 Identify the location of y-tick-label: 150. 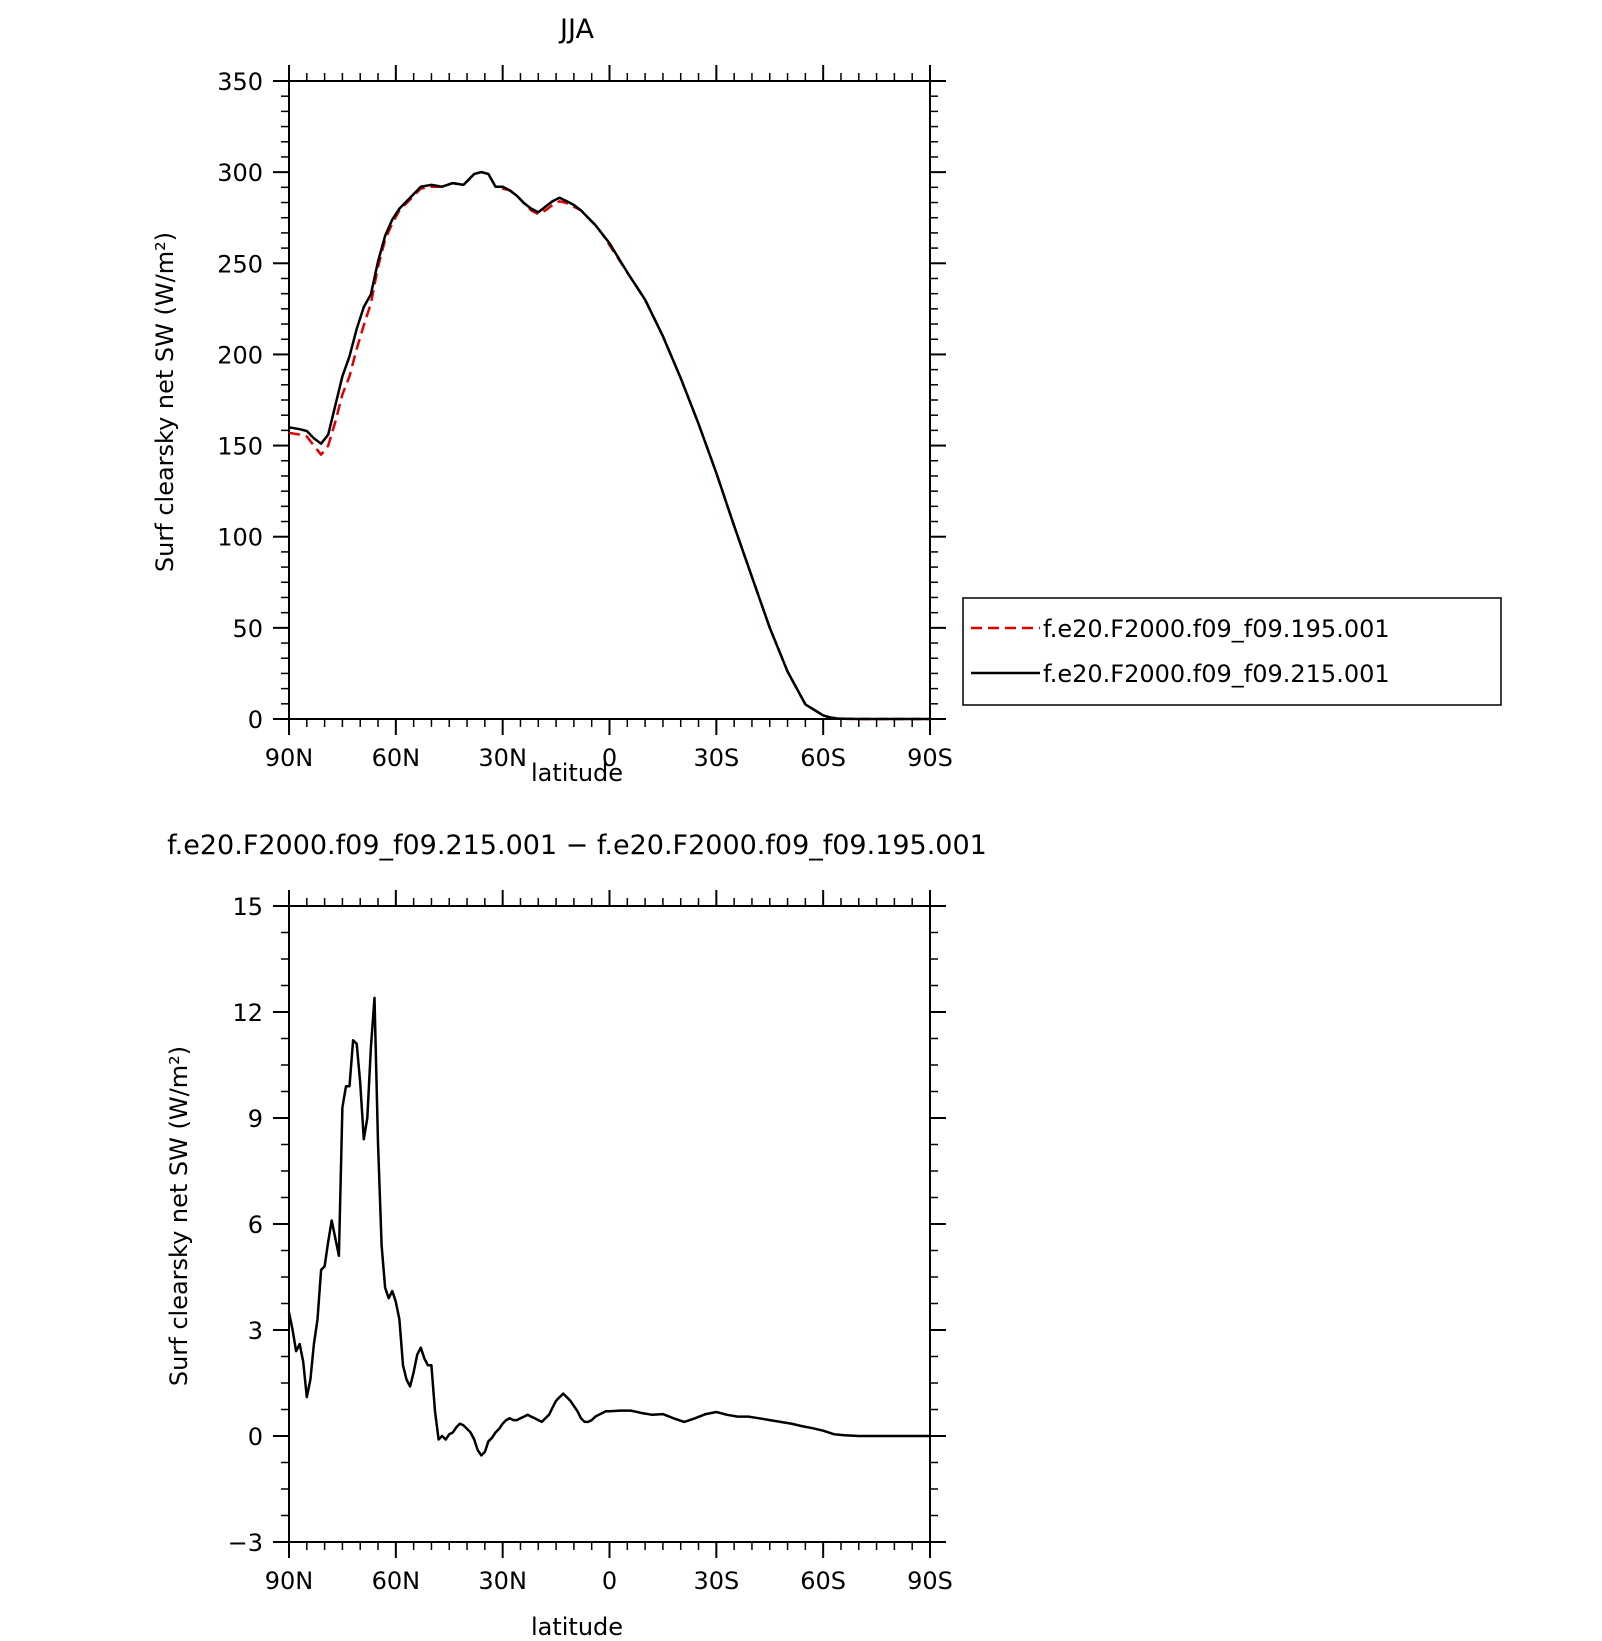
(240, 447).